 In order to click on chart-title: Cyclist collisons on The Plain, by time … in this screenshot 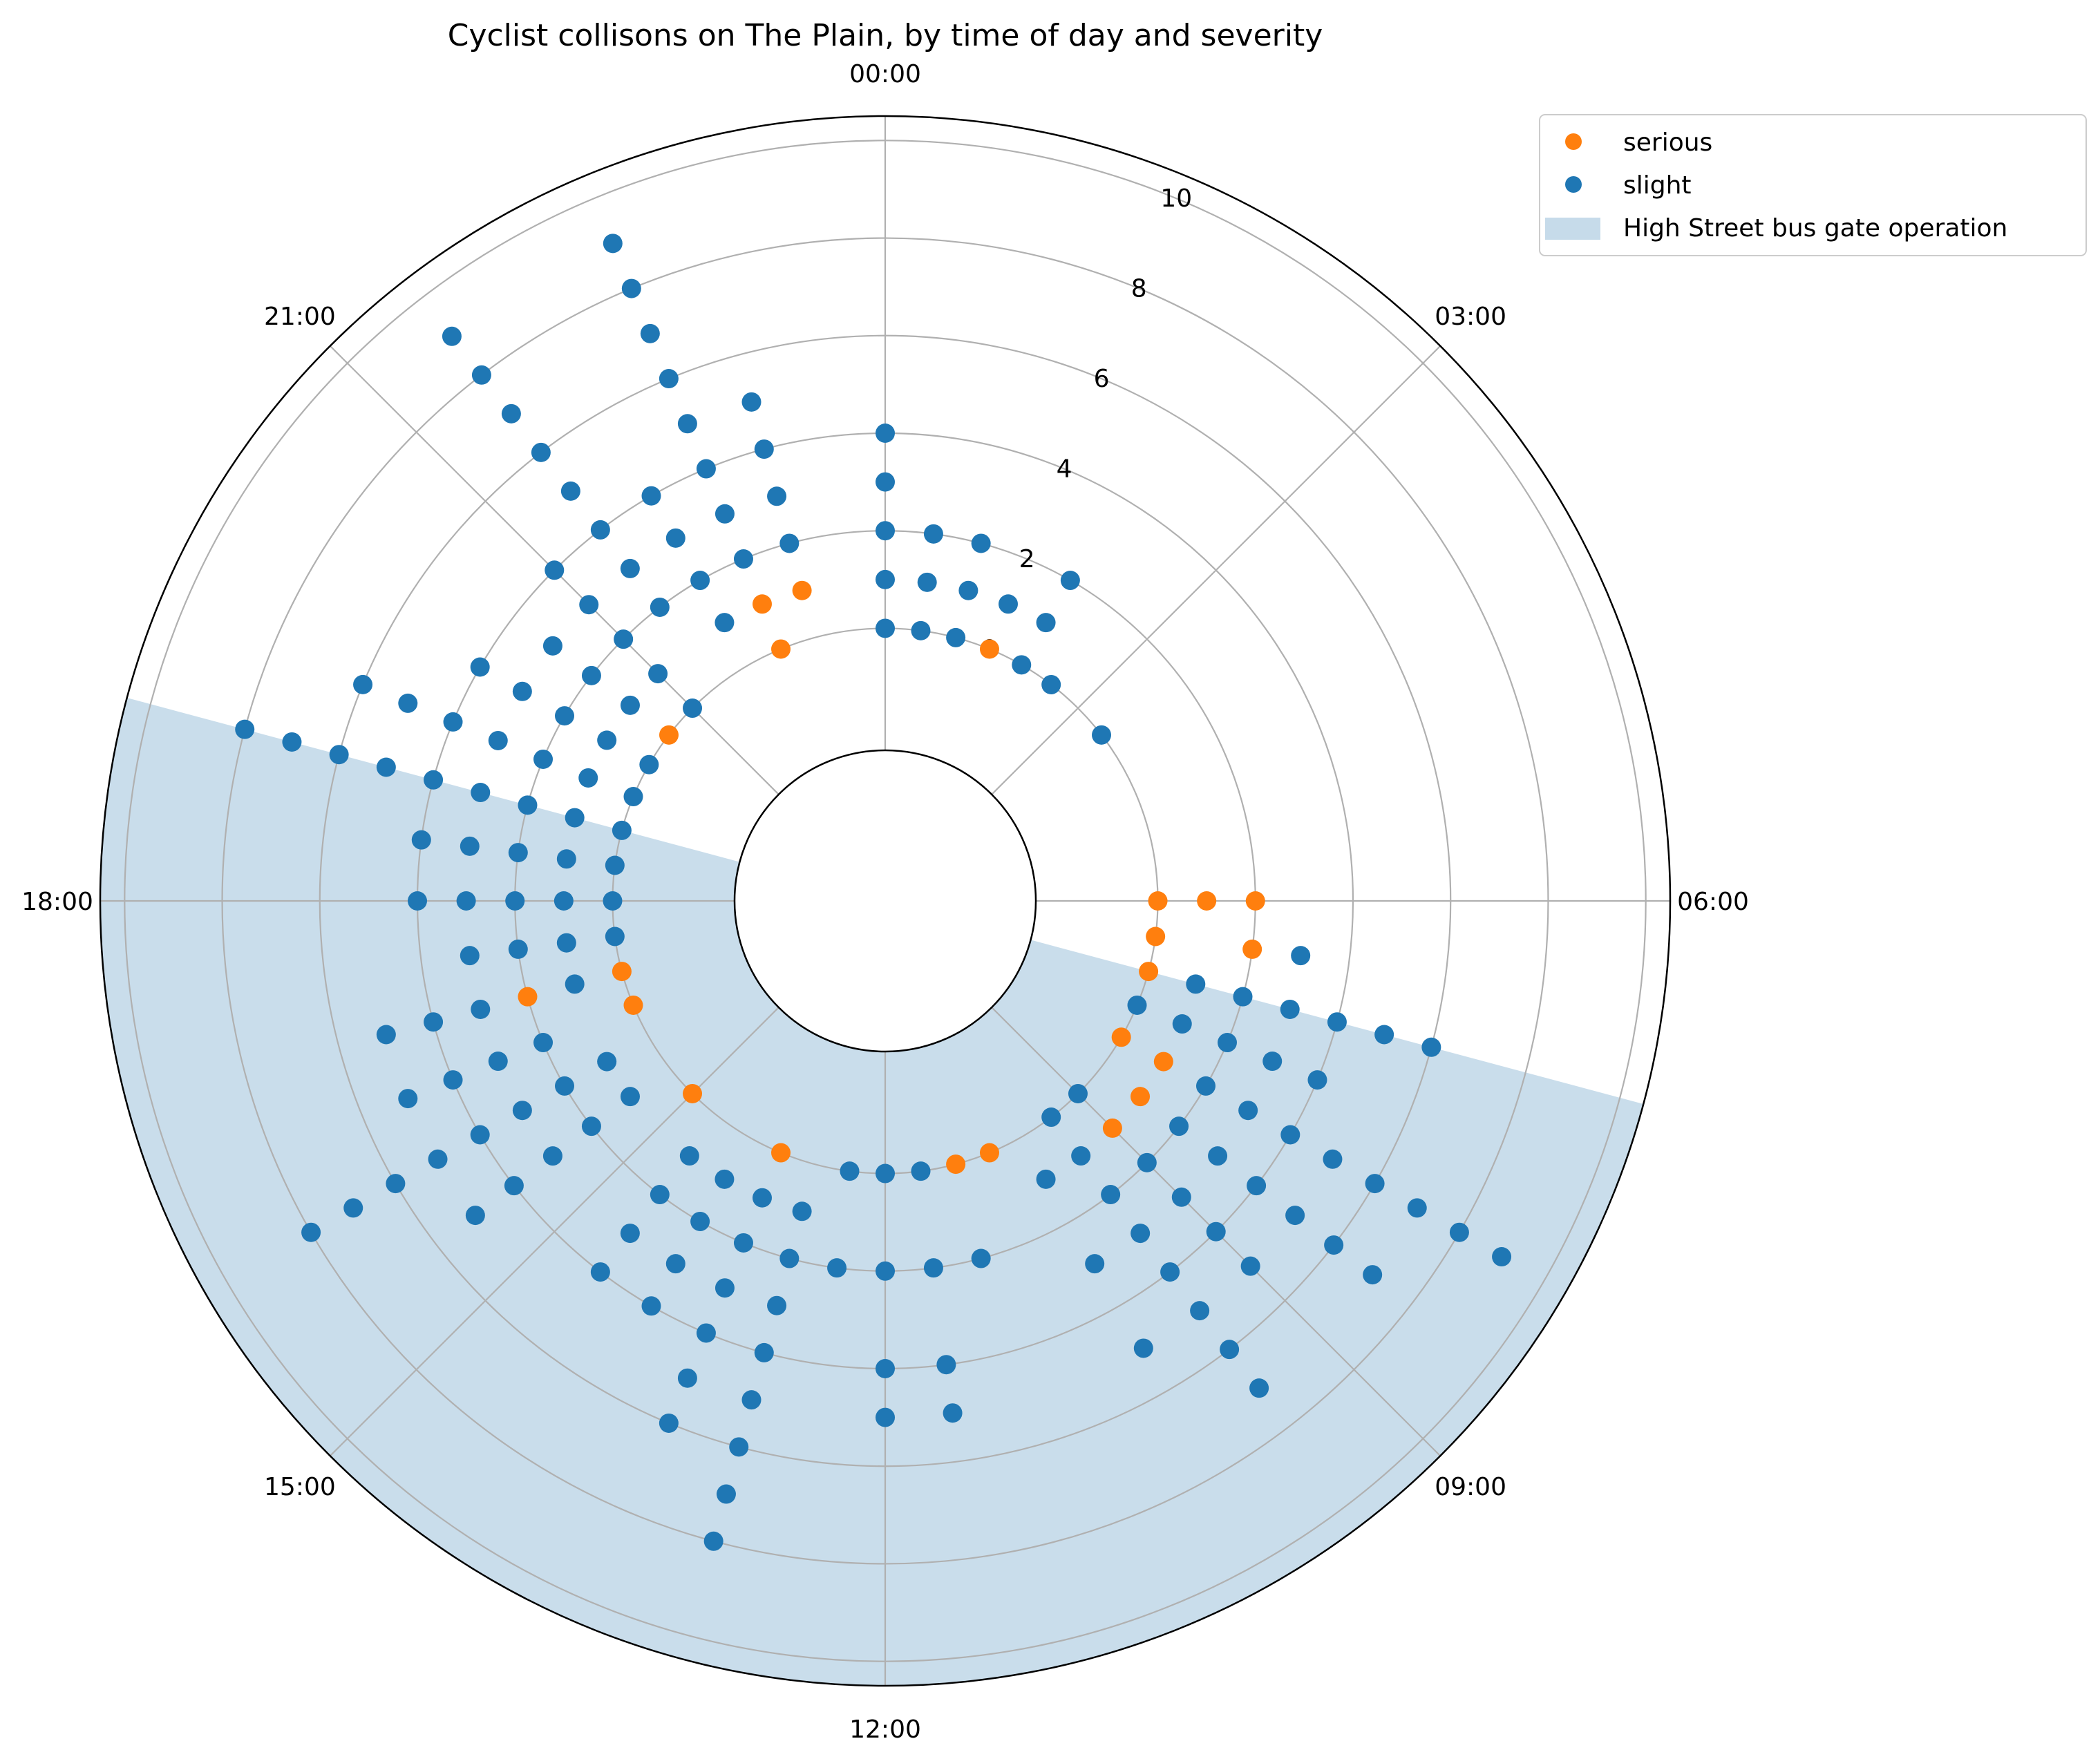, I will do `click(885, 35)`.